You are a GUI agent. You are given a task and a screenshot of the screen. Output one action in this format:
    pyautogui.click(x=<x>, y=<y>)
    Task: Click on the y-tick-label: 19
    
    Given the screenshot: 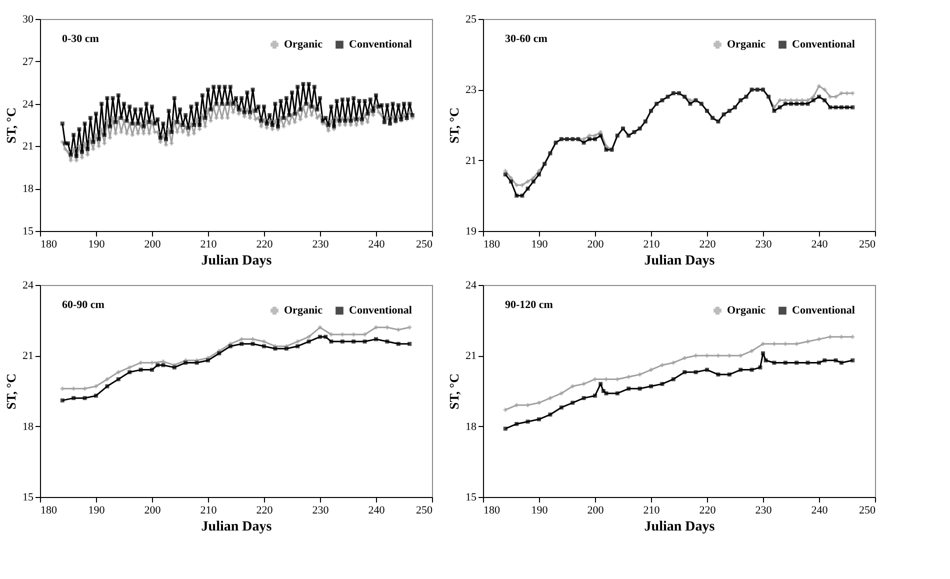 What is the action you would take?
    pyautogui.click(x=471, y=232)
    